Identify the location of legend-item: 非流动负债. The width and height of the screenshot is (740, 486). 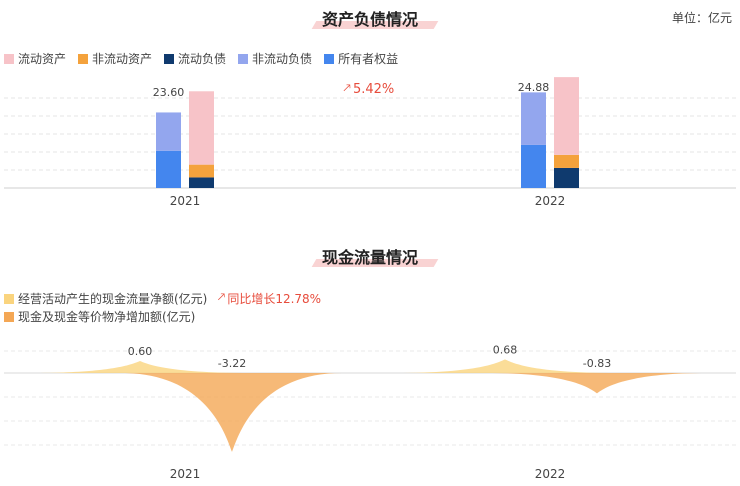
(275, 58).